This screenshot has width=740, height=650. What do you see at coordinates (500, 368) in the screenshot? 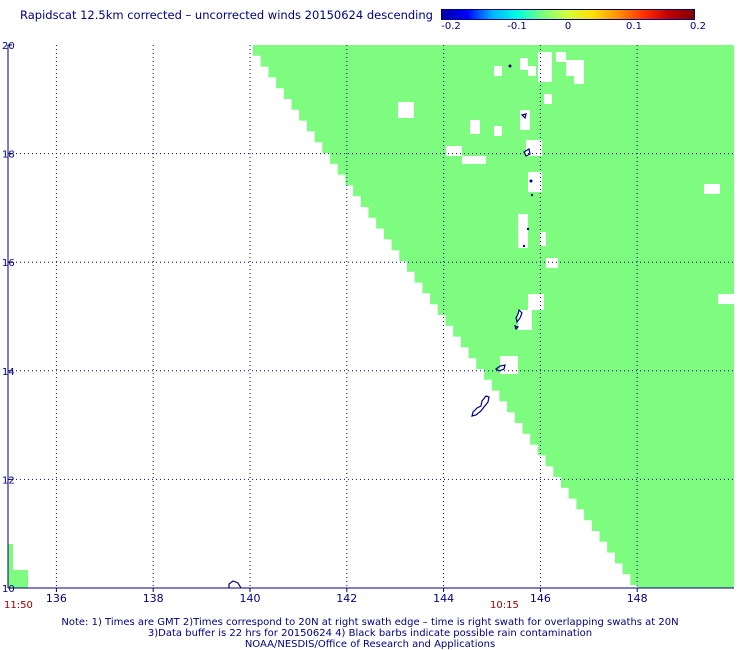
I see `rota-outline` at bounding box center [500, 368].